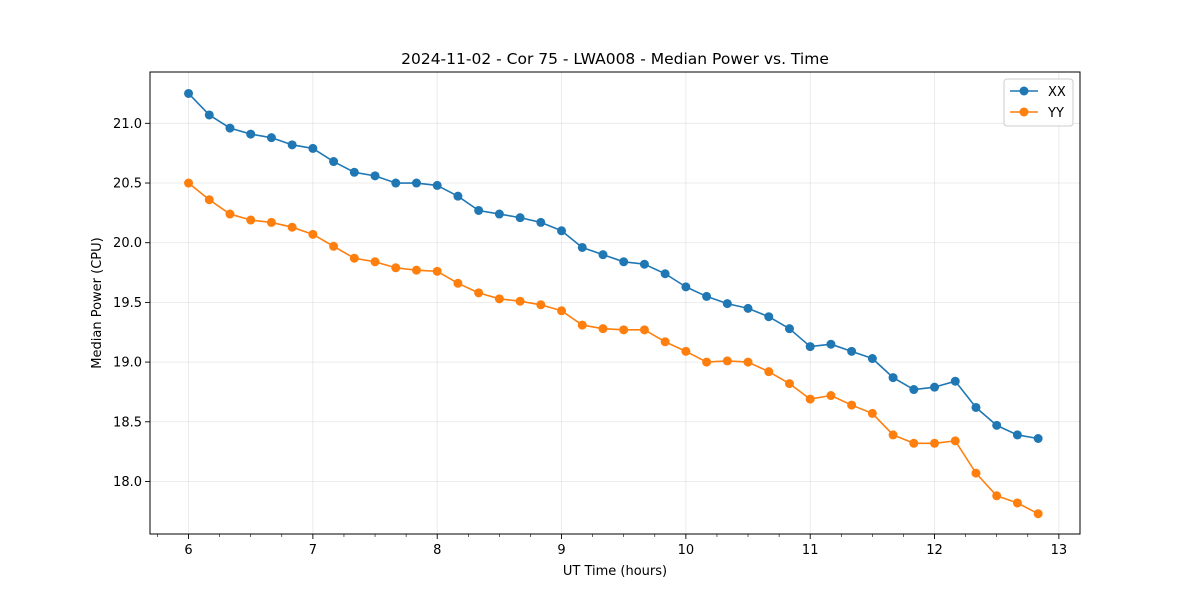 The width and height of the screenshot is (1200, 600). What do you see at coordinates (1024, 112) in the screenshot?
I see `legend-marker-yy` at bounding box center [1024, 112].